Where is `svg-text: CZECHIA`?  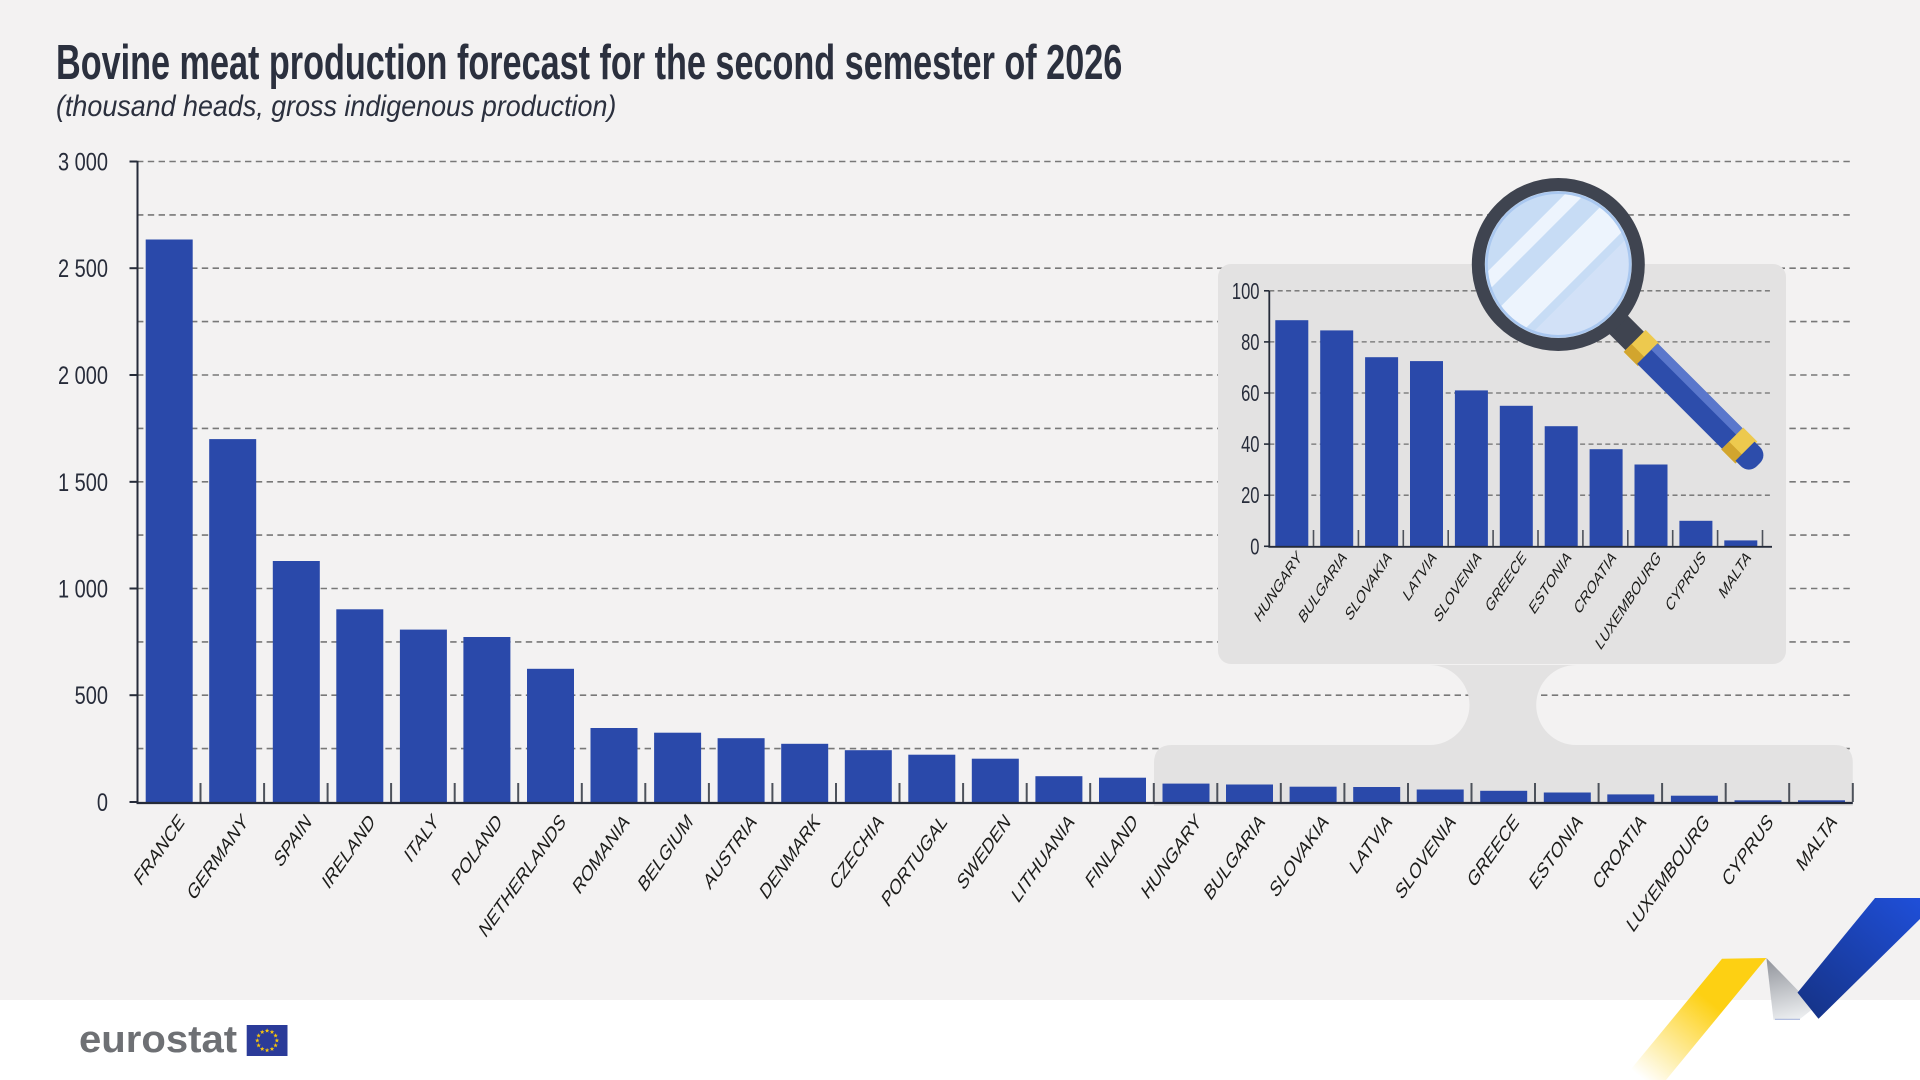 svg-text: CZECHIA is located at coordinates (857, 853).